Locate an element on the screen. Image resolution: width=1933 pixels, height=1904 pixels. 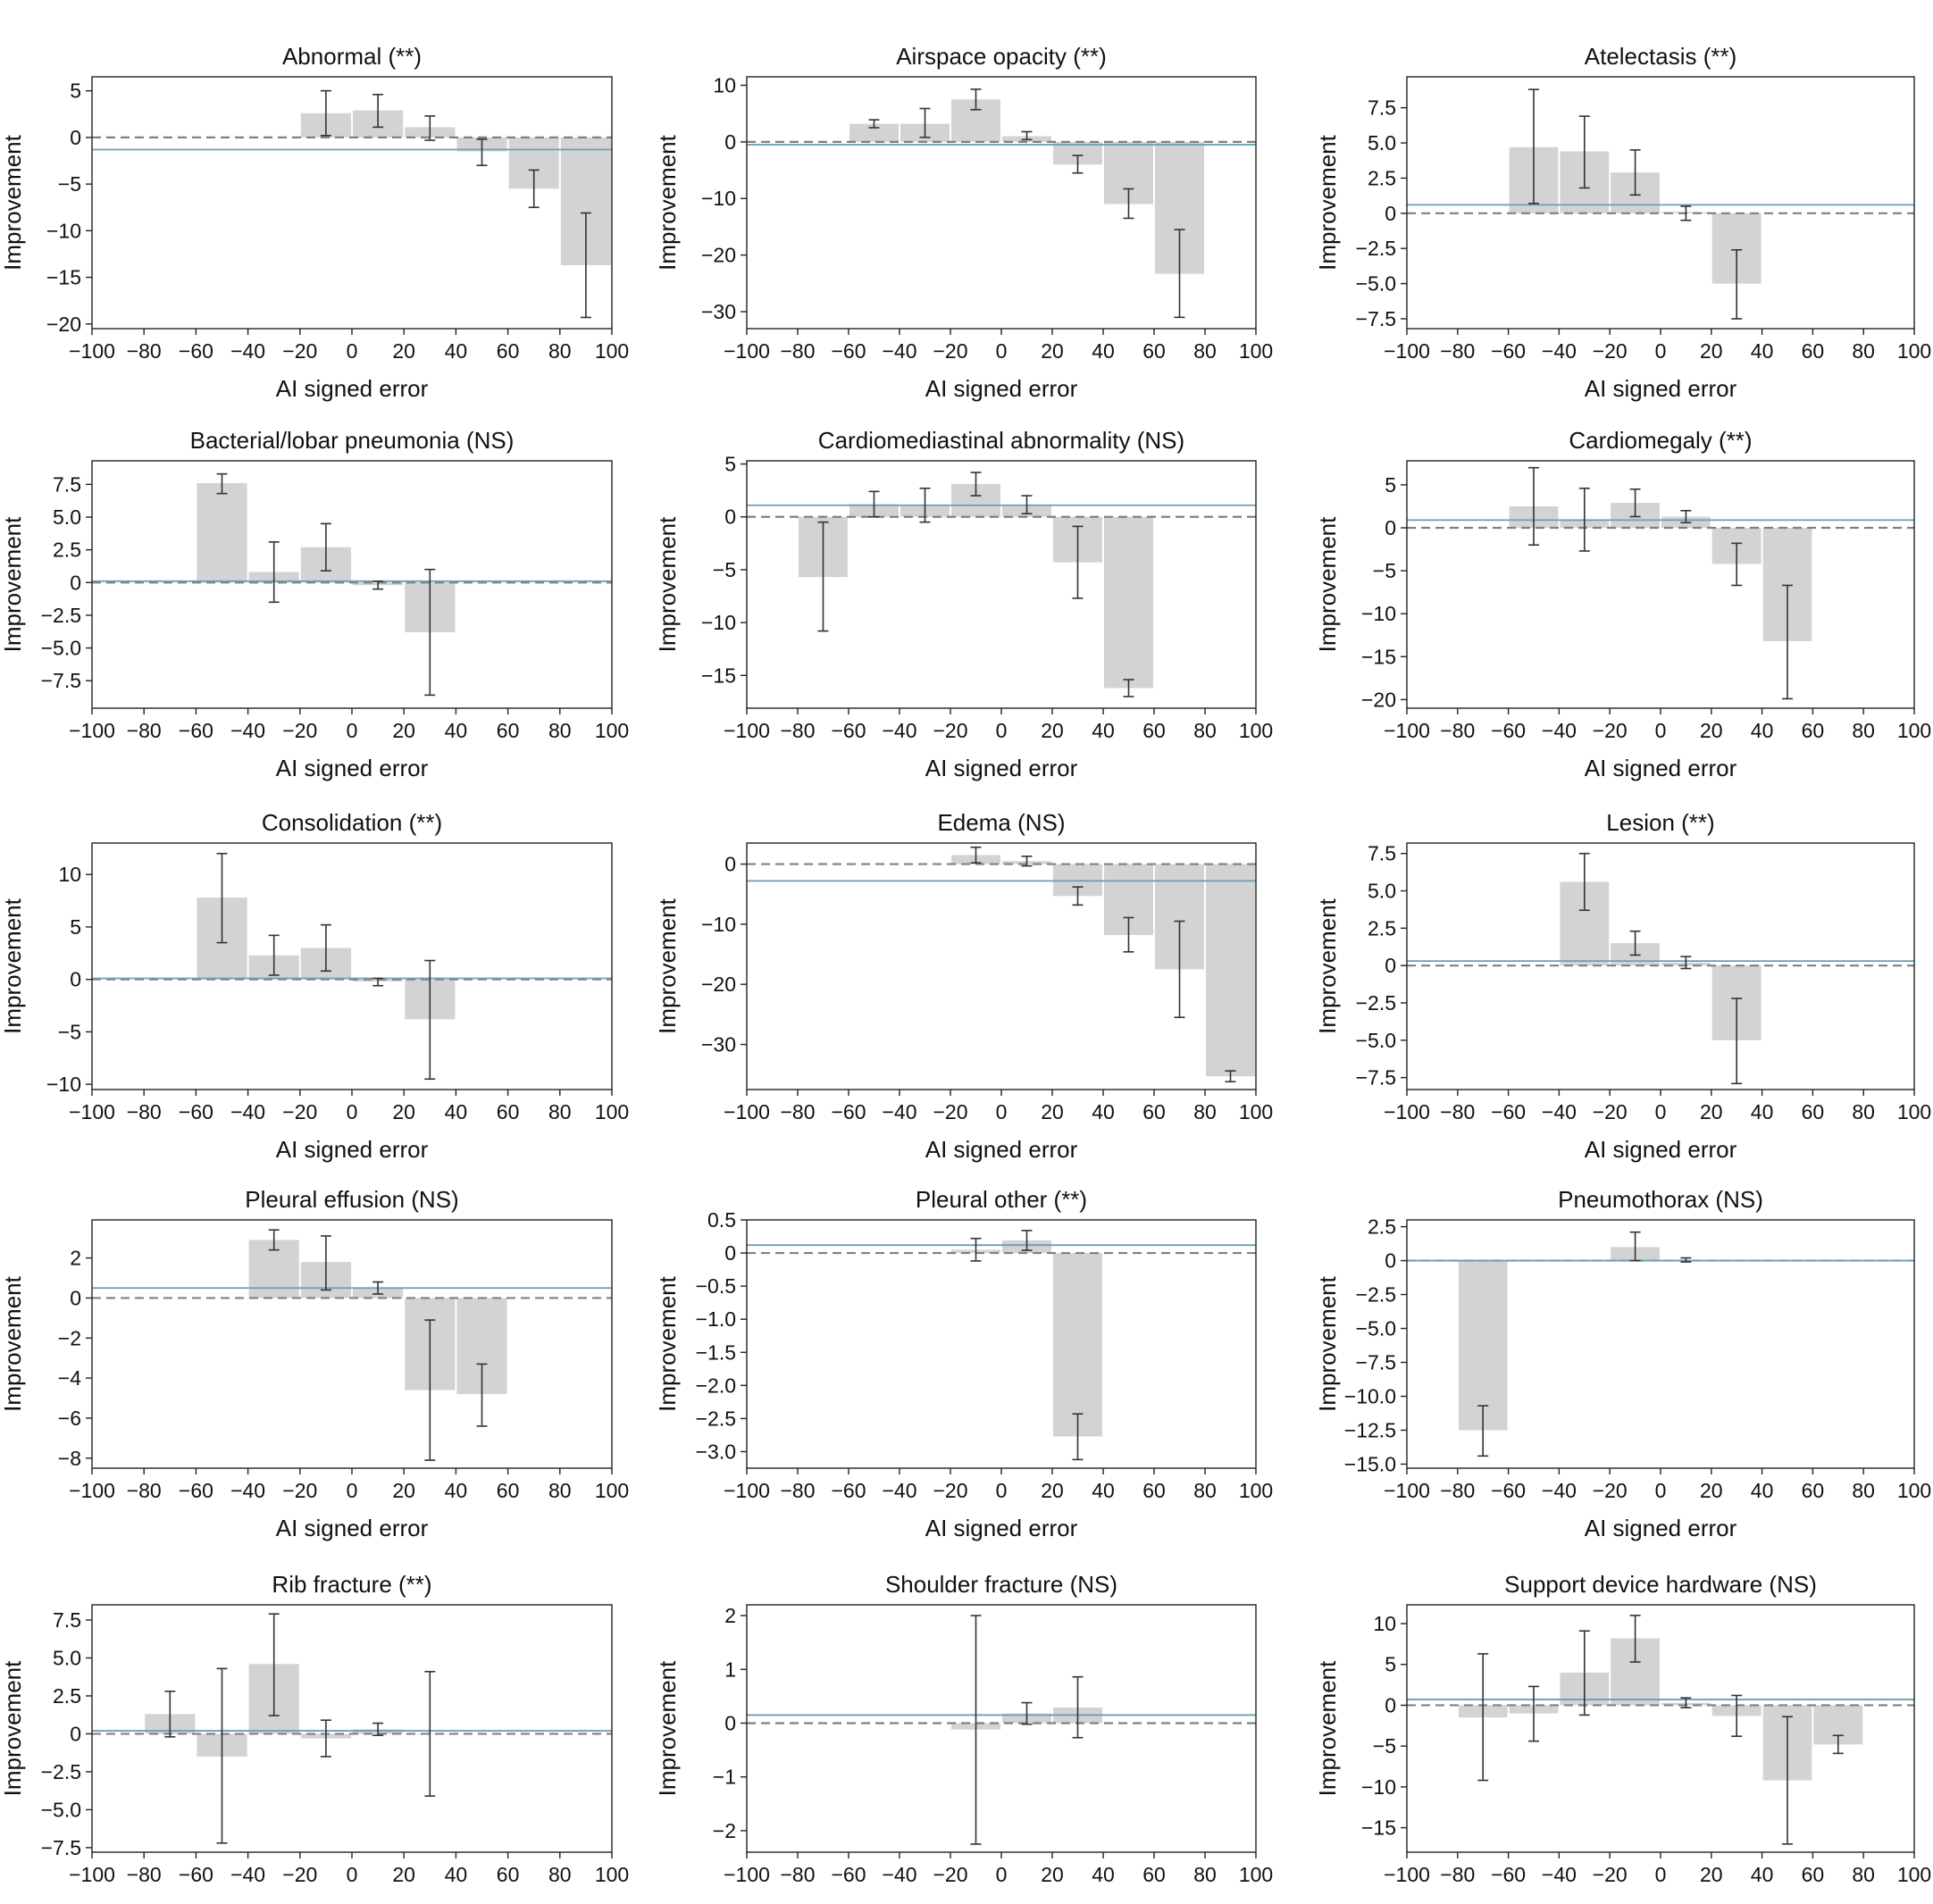
y-tick-label: −12.5 is located at coordinates (1370, 1429).